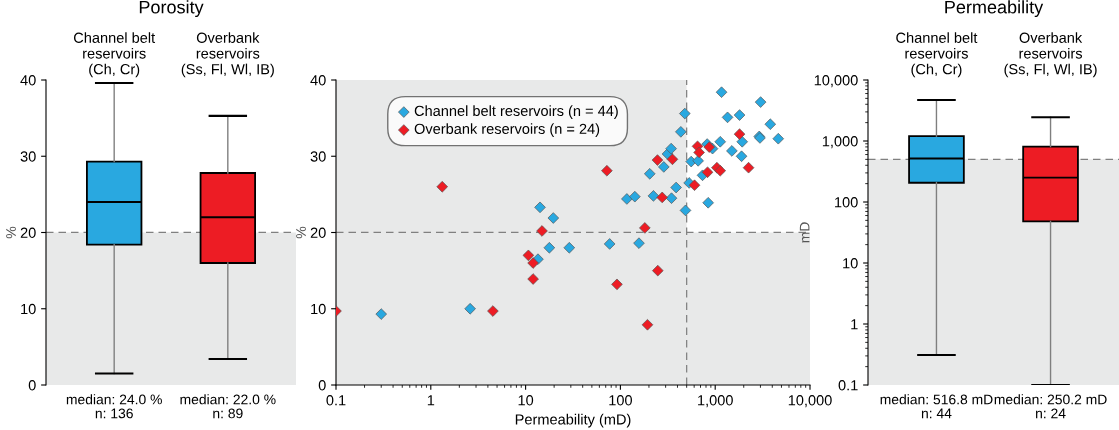 The width and height of the screenshot is (1119, 430). Describe the element at coordinates (336, 400) in the screenshot. I see `x-tick-label: 0.1` at that location.